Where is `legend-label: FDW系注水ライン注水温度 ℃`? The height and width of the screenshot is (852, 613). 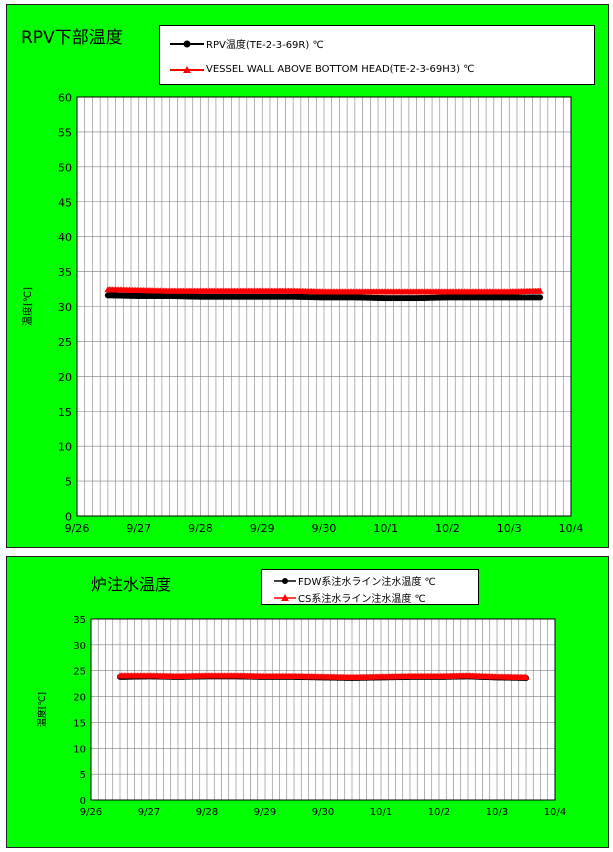 legend-label: FDW系注水ライン注水温度 ℃ is located at coordinates (367, 582).